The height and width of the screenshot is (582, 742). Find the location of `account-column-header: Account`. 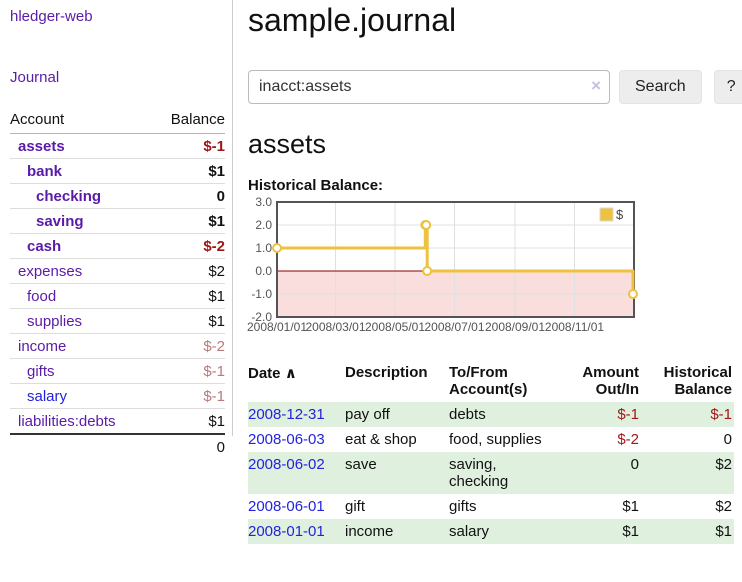

account-column-header: Account is located at coordinates (81, 121).